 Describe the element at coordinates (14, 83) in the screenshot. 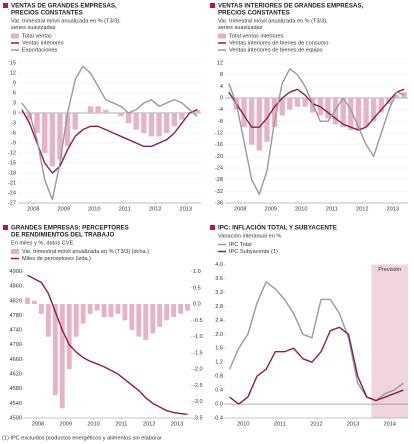

I see `y-tick-label: 9` at that location.